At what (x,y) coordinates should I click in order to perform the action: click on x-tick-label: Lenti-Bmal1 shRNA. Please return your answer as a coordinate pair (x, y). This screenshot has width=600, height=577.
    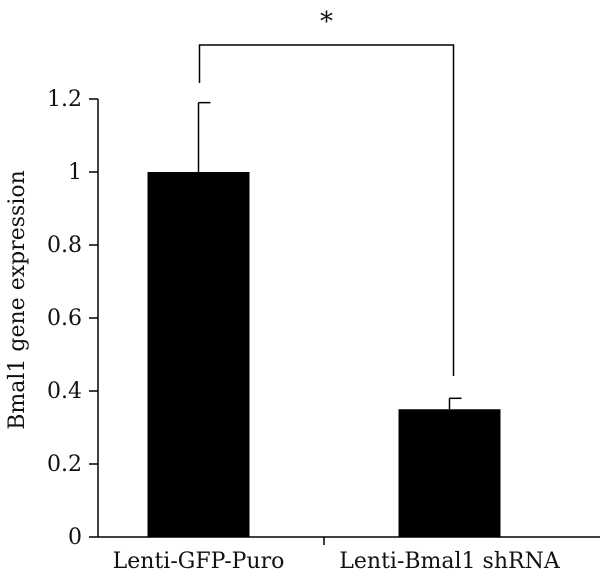
    Looking at the image, I should click on (450, 561).